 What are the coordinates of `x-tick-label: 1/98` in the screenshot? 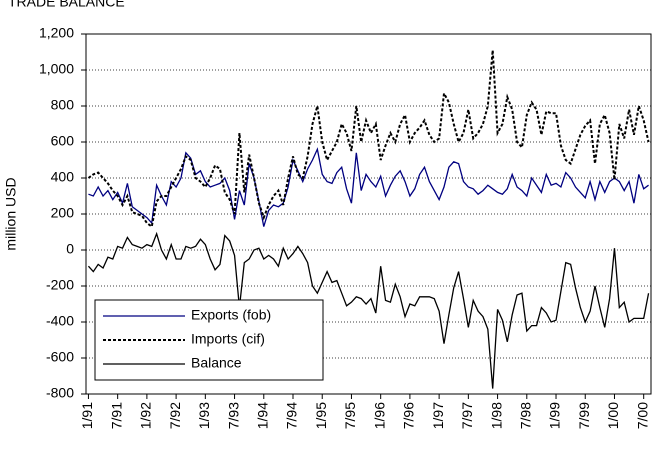 It's located at (496, 415).